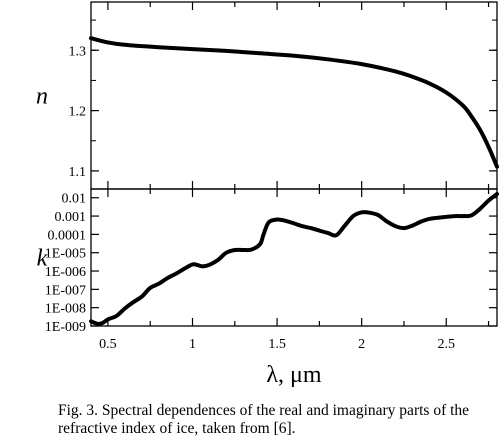  What do you see at coordinates (361, 344) in the screenshot?
I see `x-tick-label: 2` at bounding box center [361, 344].